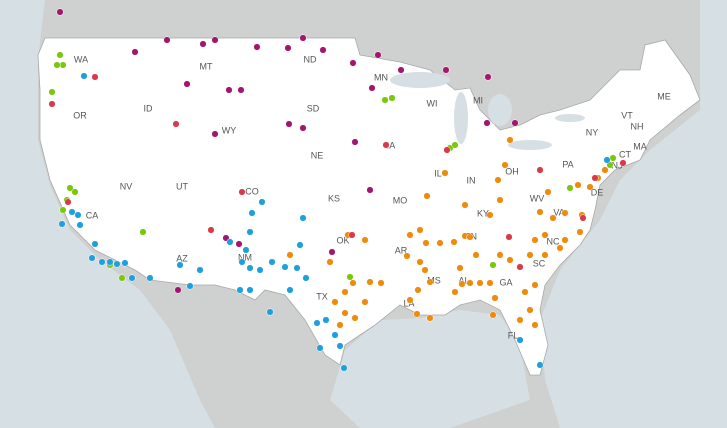 The height and width of the screenshot is (428, 727). Describe the element at coordinates (391, 145) in the screenshot. I see `state-label: IA` at that location.